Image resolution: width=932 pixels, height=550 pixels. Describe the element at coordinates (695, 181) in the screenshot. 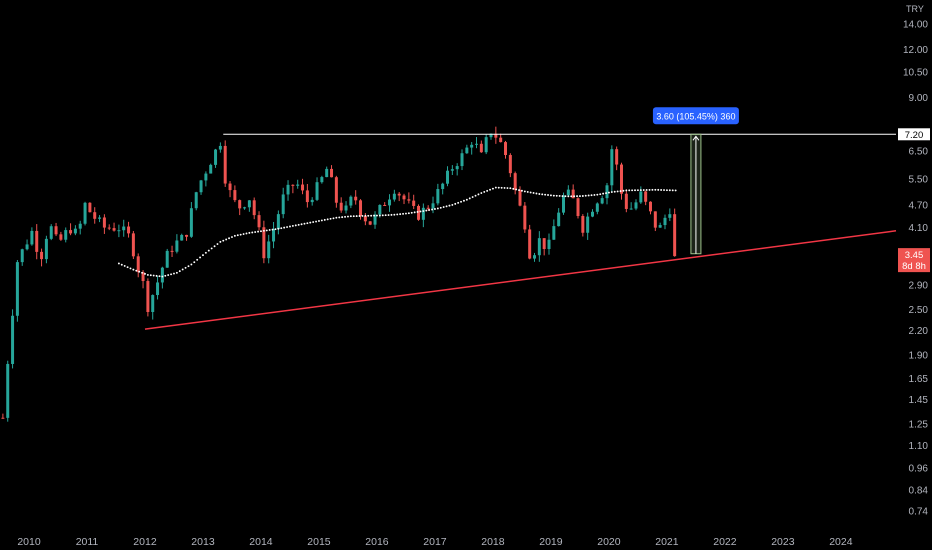

I see `price-range-measure: 3.60 (105.45%) 360` at that location.